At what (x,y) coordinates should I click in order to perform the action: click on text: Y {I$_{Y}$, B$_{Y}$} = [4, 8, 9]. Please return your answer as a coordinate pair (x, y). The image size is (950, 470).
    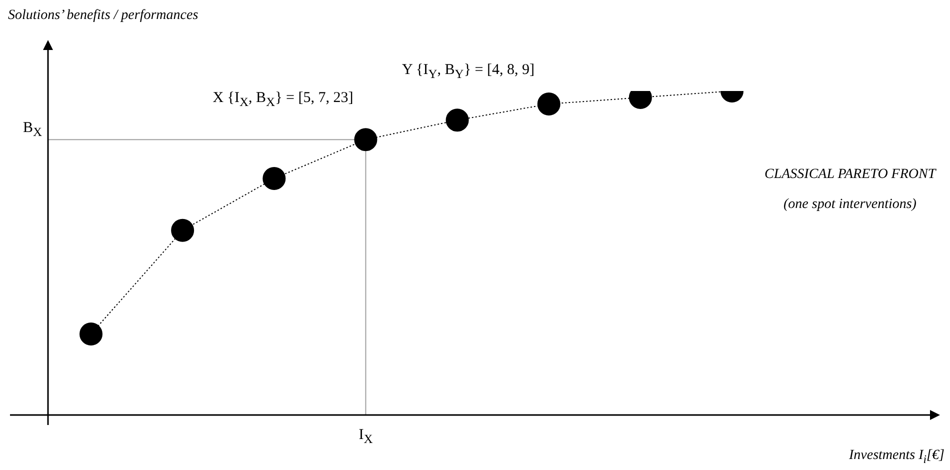
    Looking at the image, I should click on (468, 72).